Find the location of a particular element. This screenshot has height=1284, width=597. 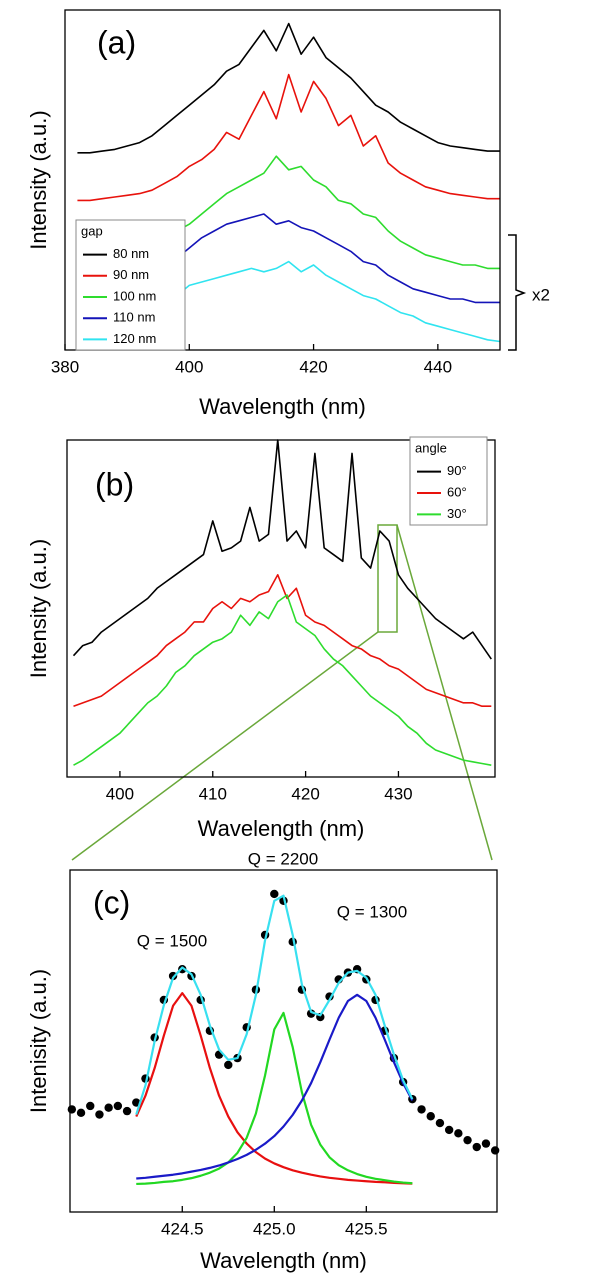

panel-label: (a) is located at coordinates (116, 42).